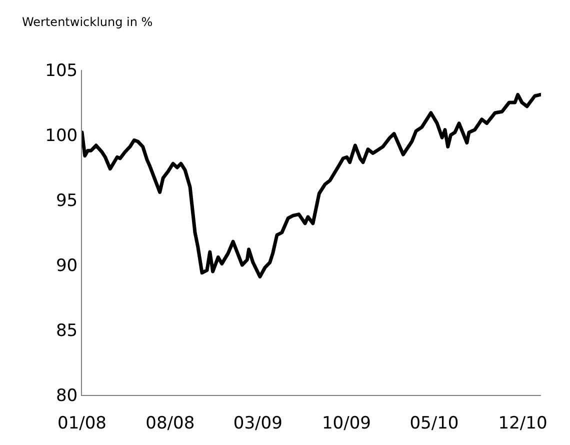 This screenshot has height=445, width=570. Describe the element at coordinates (61, 70) in the screenshot. I see `y-tick-label: 105` at that location.